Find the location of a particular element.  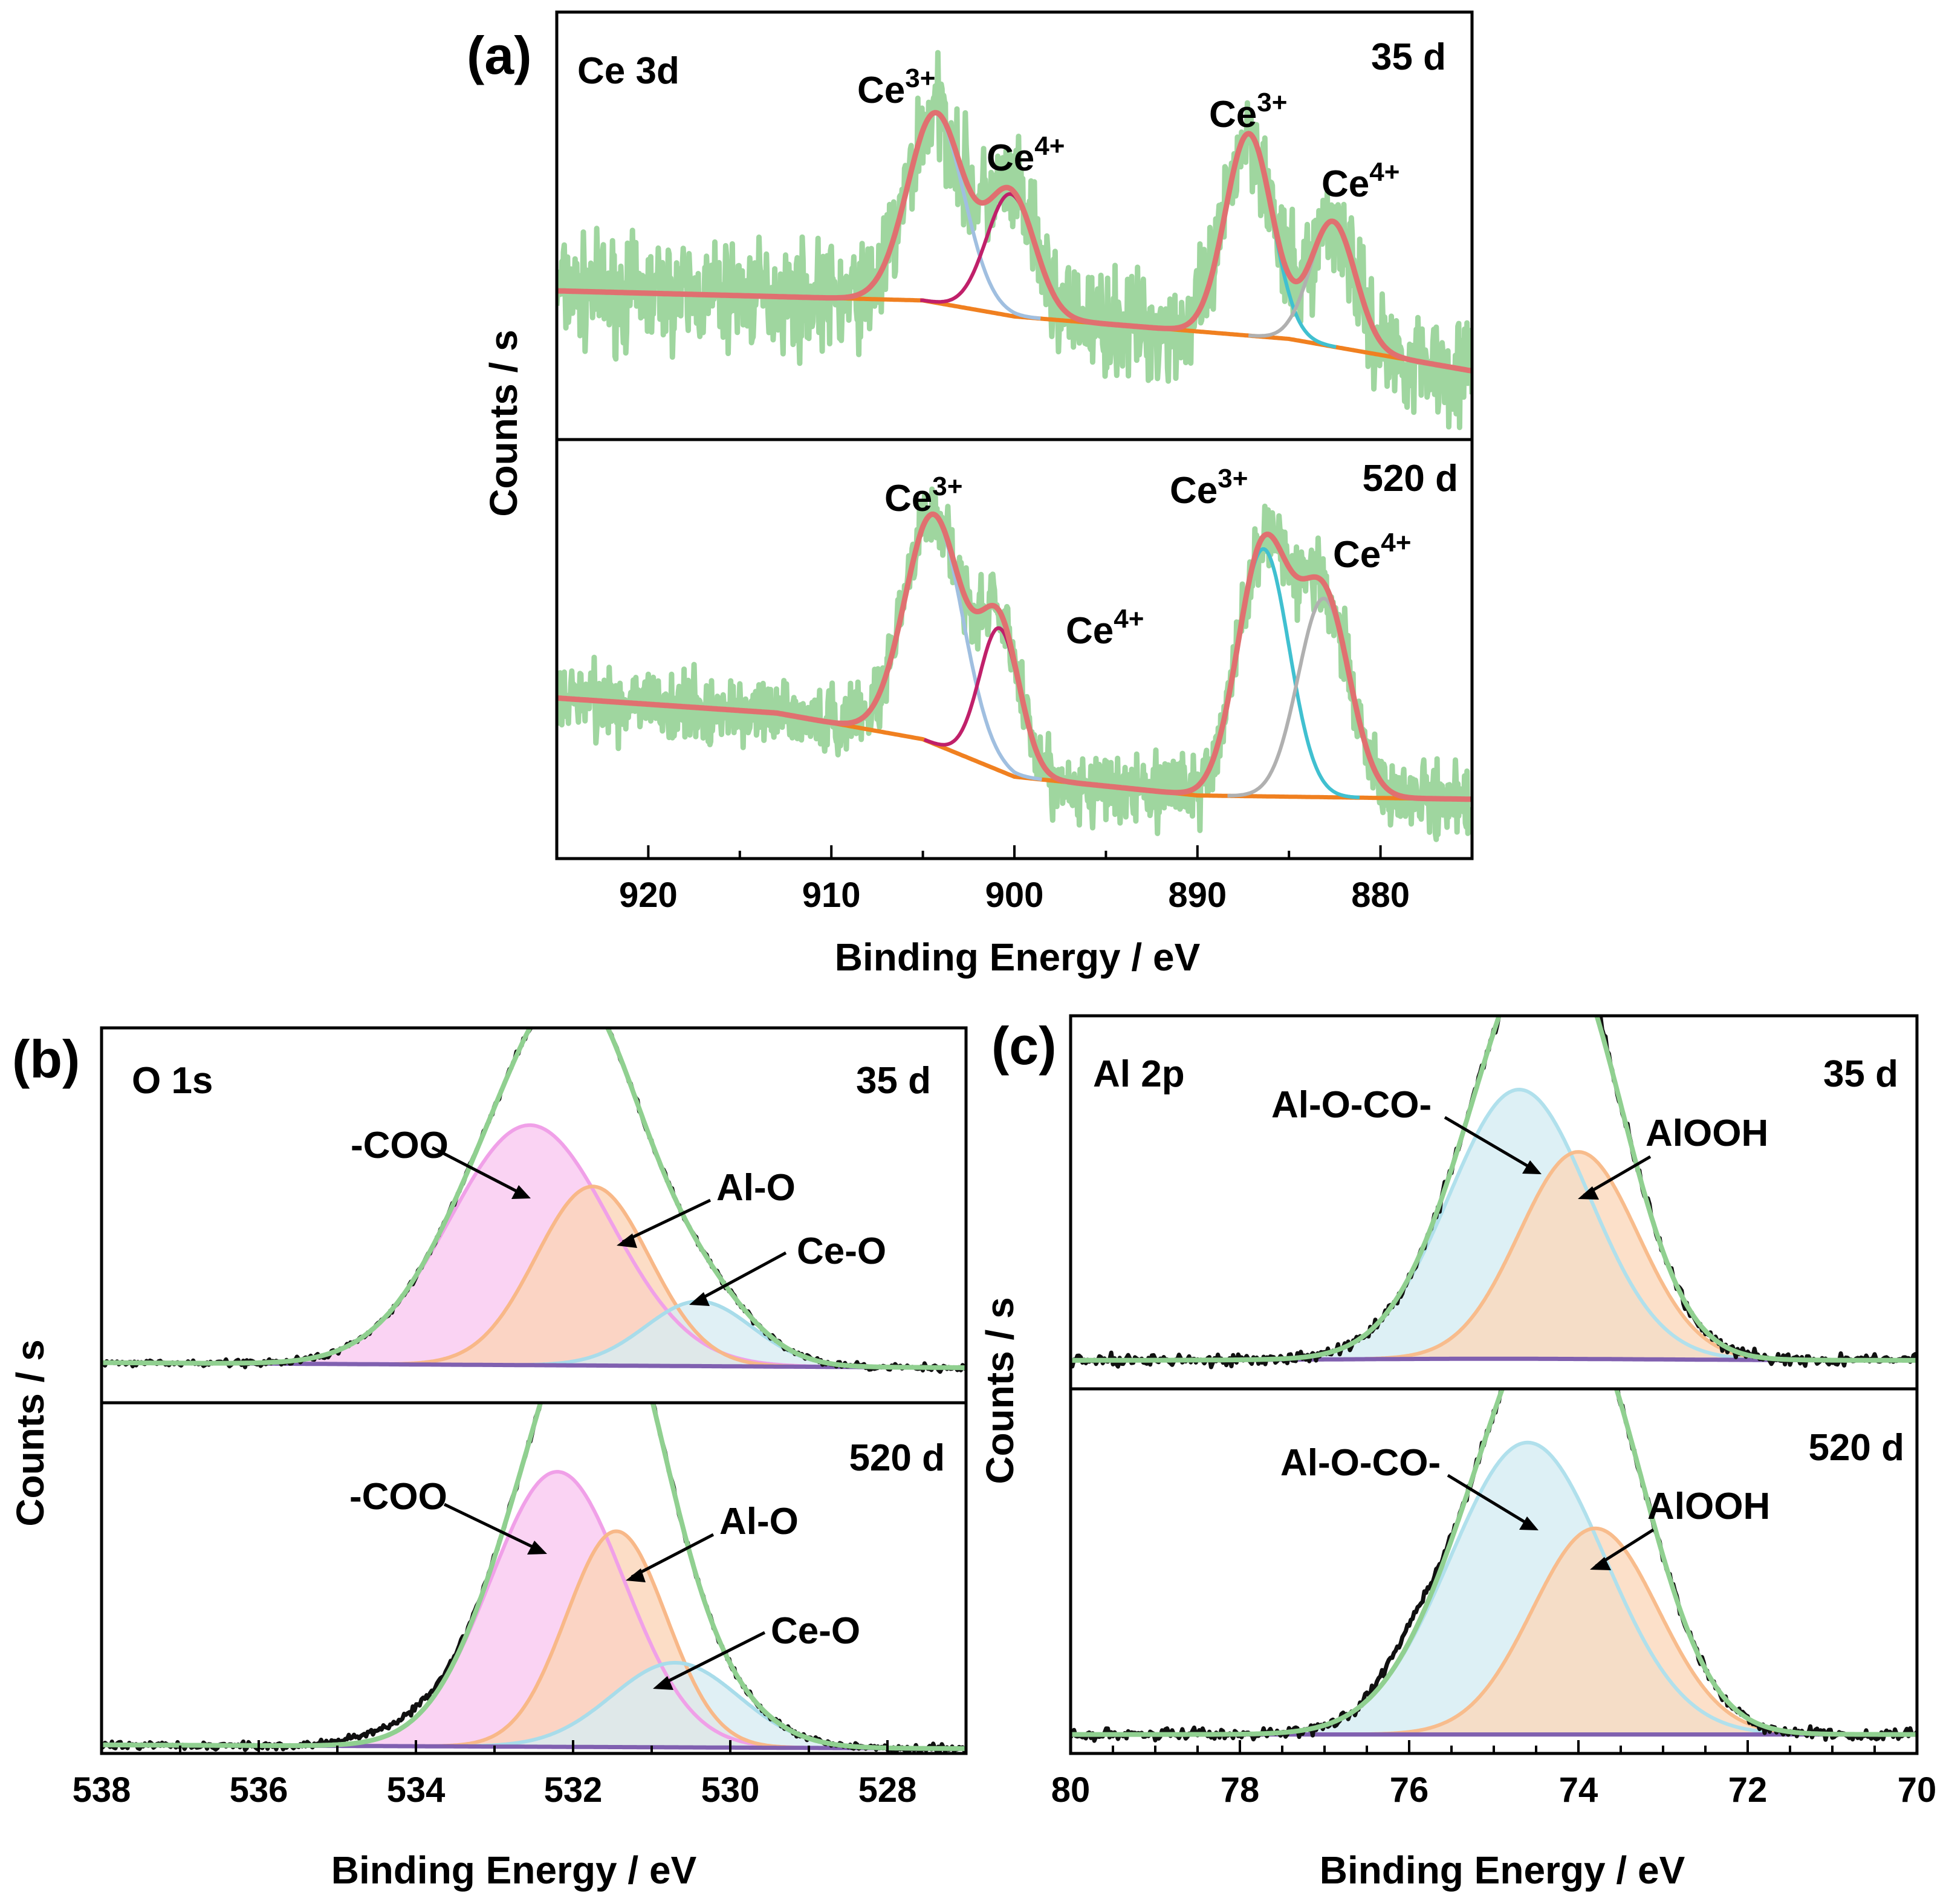

panel-b-35d-label-ceo: Ce-O is located at coordinates (841, 1251).